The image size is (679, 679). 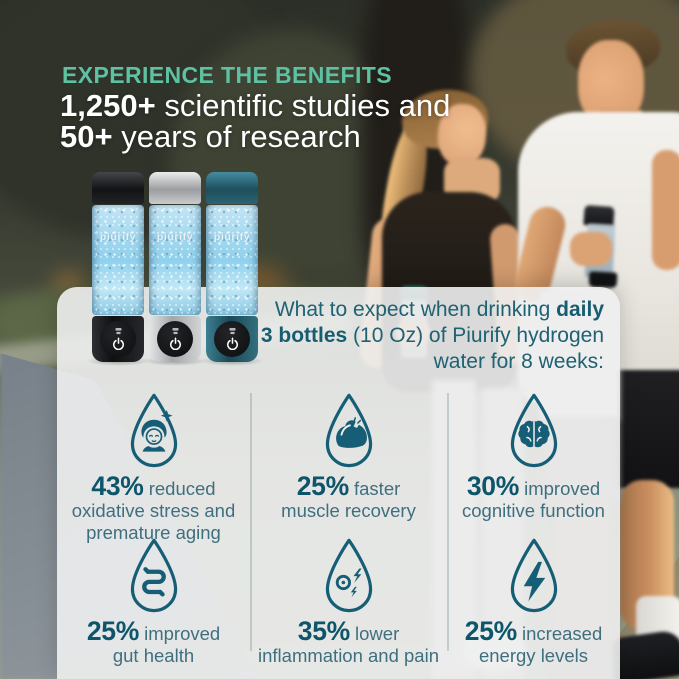 What do you see at coordinates (153, 430) in the screenshot?
I see `anti-aging-face-icon` at bounding box center [153, 430].